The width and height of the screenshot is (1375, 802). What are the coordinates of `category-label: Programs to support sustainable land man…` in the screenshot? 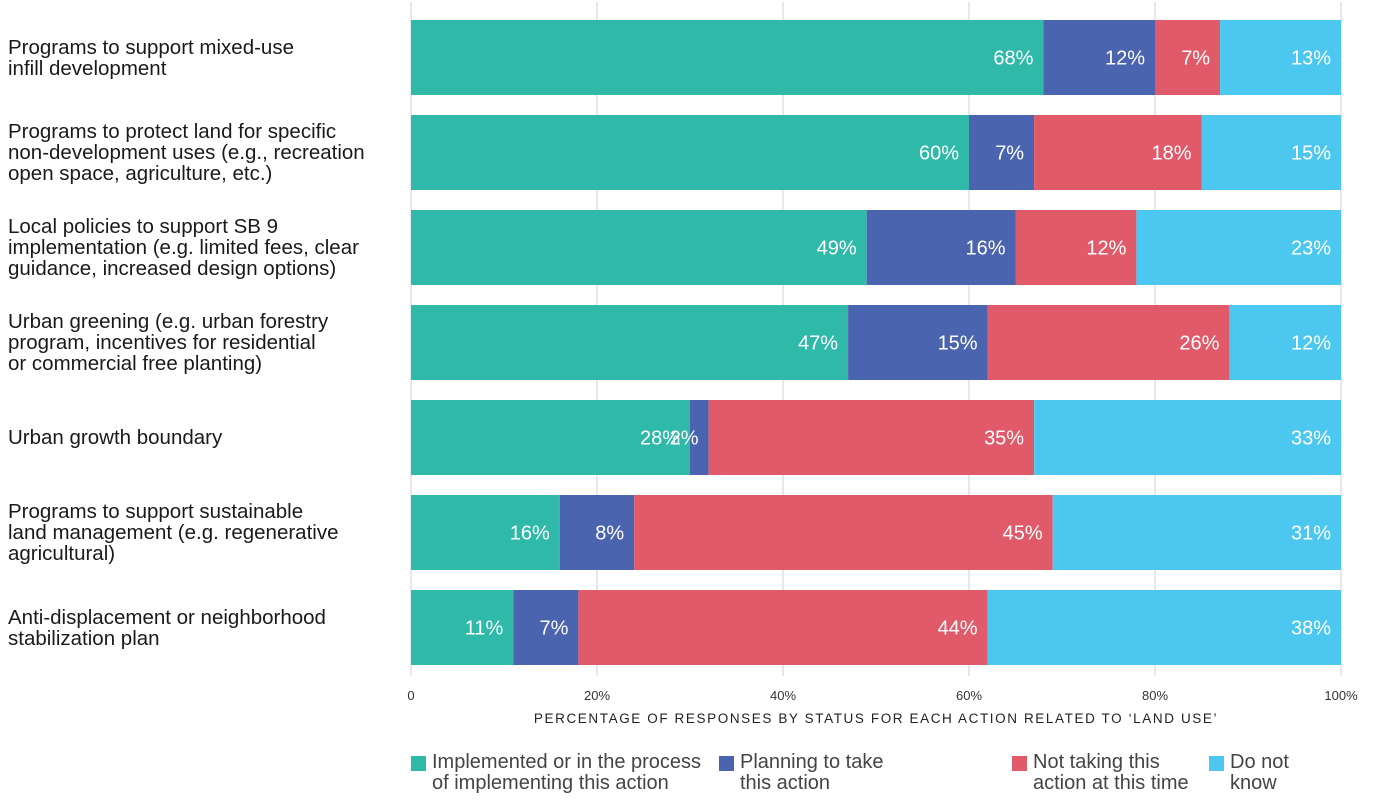 It's located at (173, 532).